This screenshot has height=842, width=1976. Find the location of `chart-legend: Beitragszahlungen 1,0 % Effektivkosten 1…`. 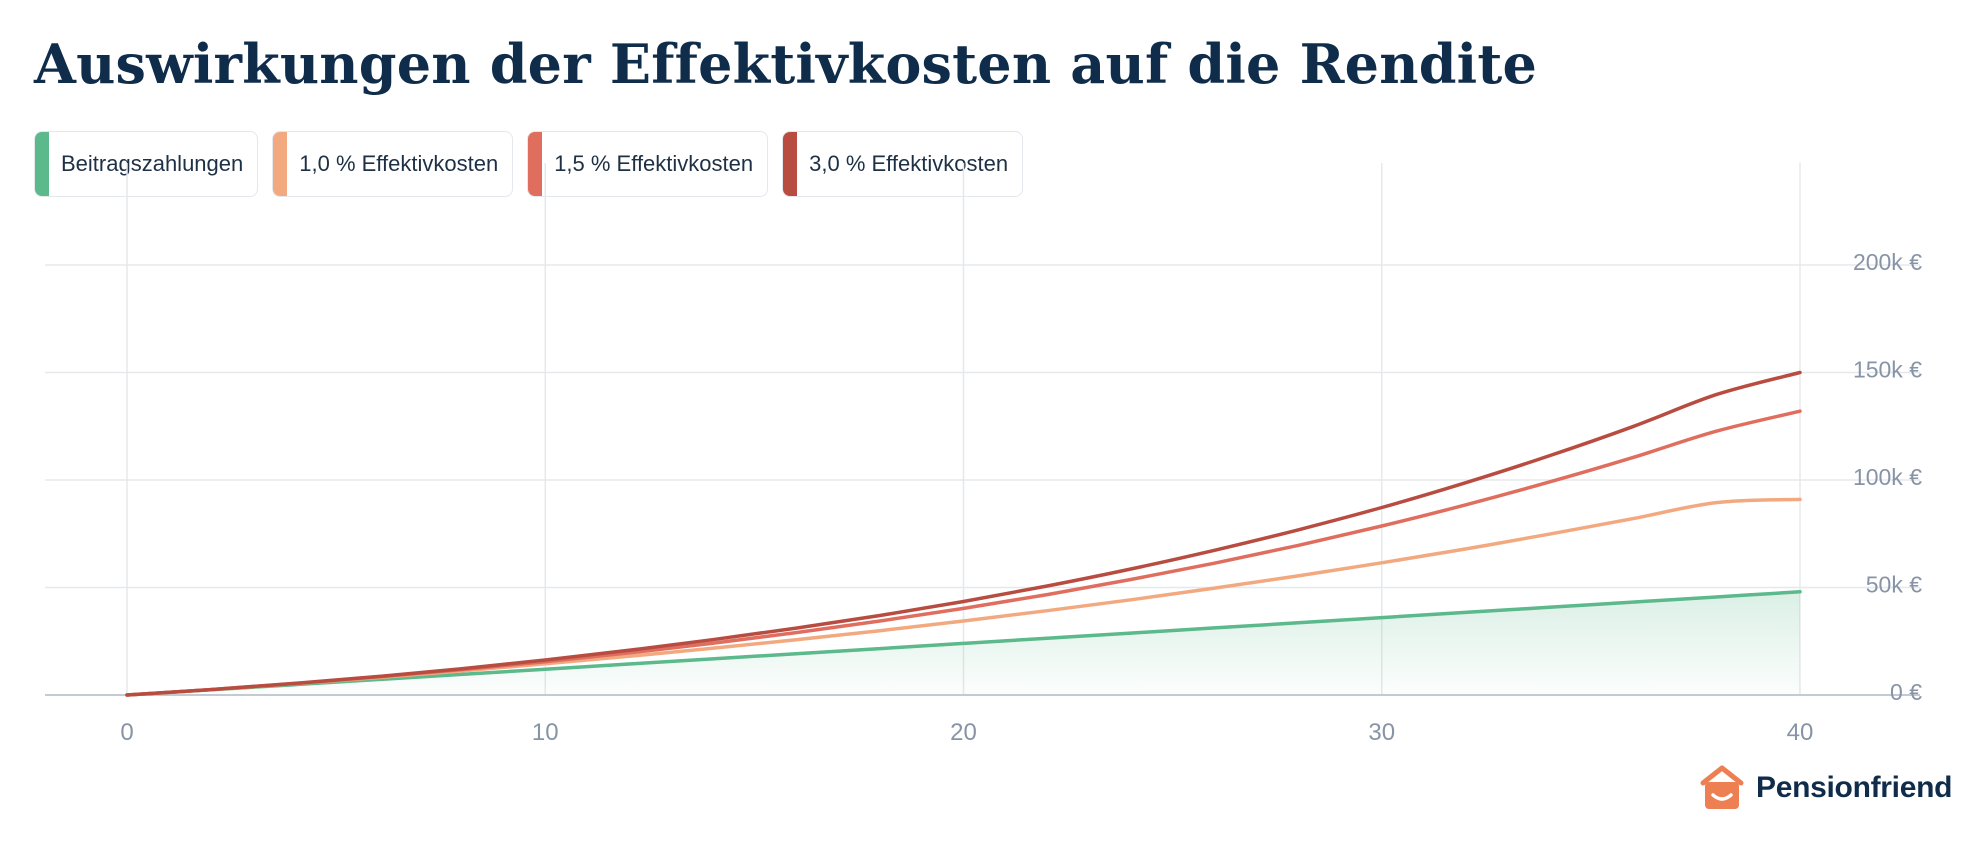

chart-legend: Beitragszahlungen 1,0 % Effektivkosten 1… is located at coordinates (529, 164).